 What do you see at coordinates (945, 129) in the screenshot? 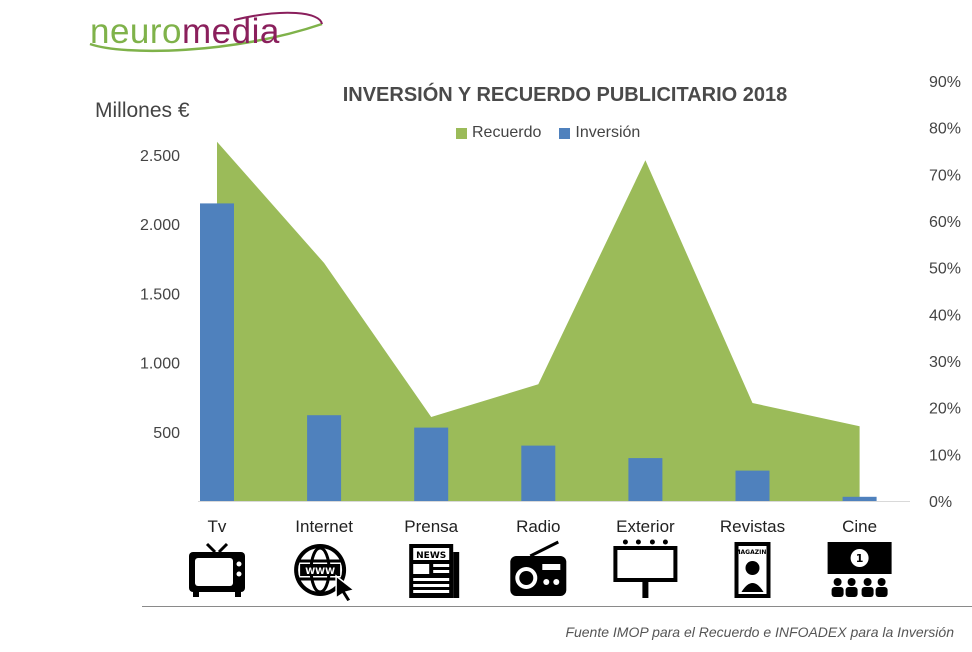
I see `right-axis-tick-label: 80%` at bounding box center [945, 129].